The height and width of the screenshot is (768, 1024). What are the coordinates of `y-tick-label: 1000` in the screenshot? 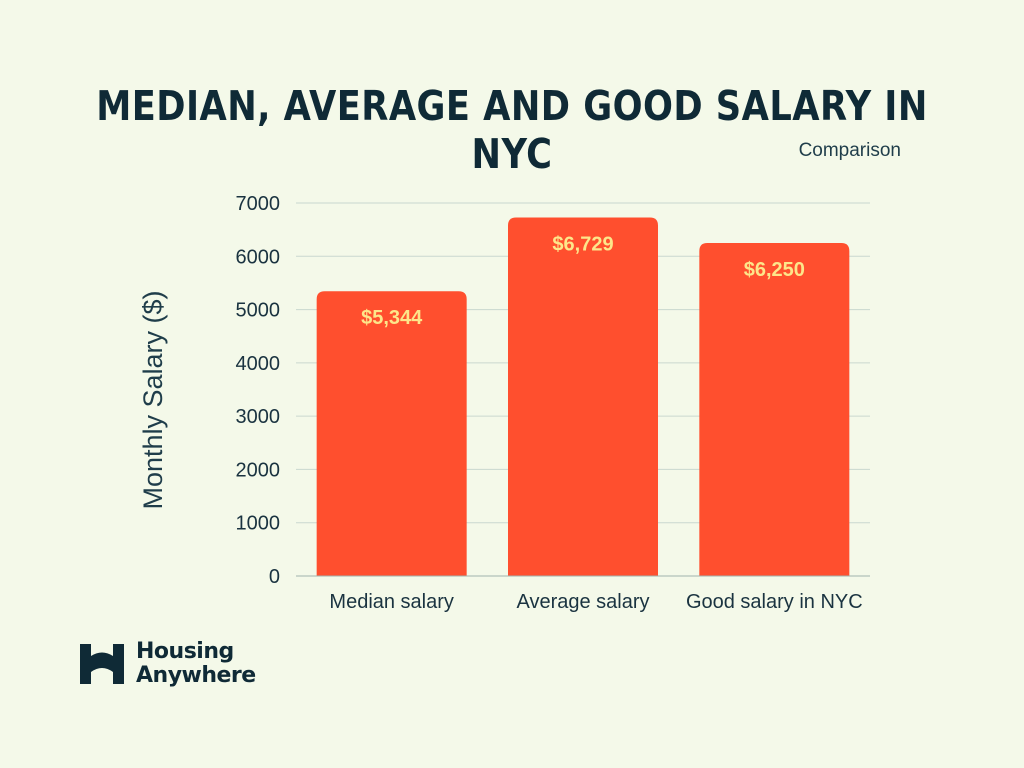 It's located at (258, 524).